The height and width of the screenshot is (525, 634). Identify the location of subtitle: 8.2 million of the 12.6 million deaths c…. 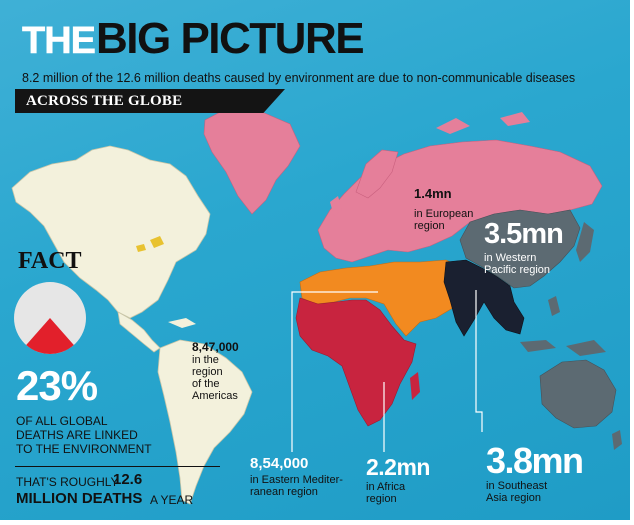
(299, 78).